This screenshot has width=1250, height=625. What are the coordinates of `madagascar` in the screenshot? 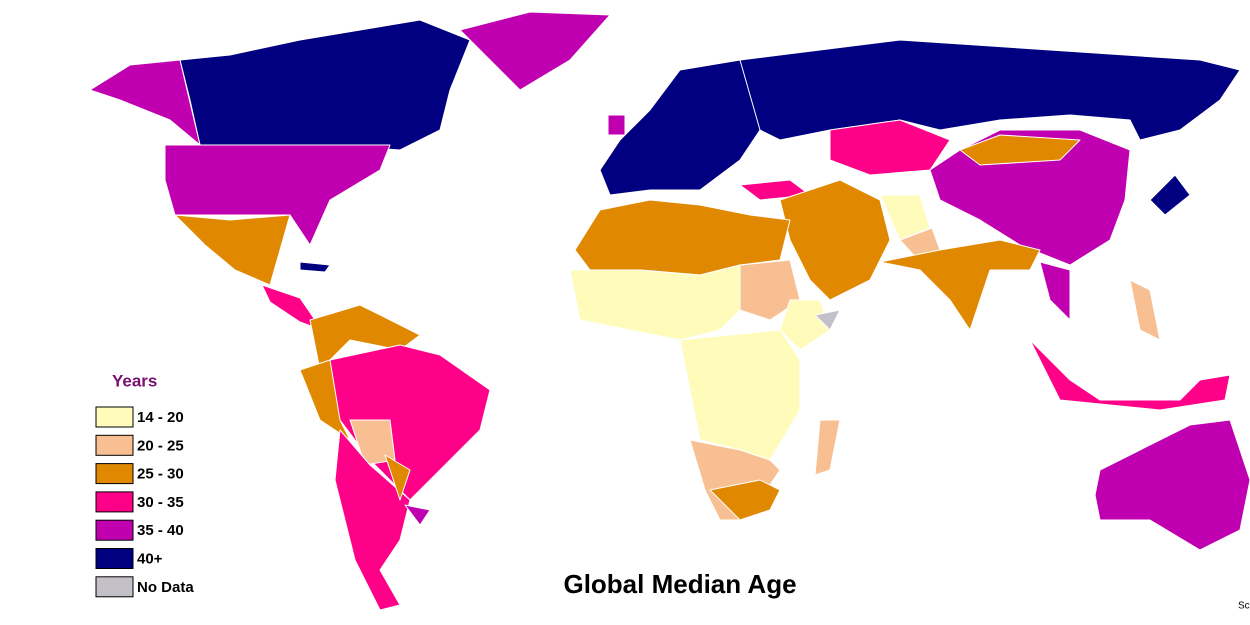 It's located at (827, 447).